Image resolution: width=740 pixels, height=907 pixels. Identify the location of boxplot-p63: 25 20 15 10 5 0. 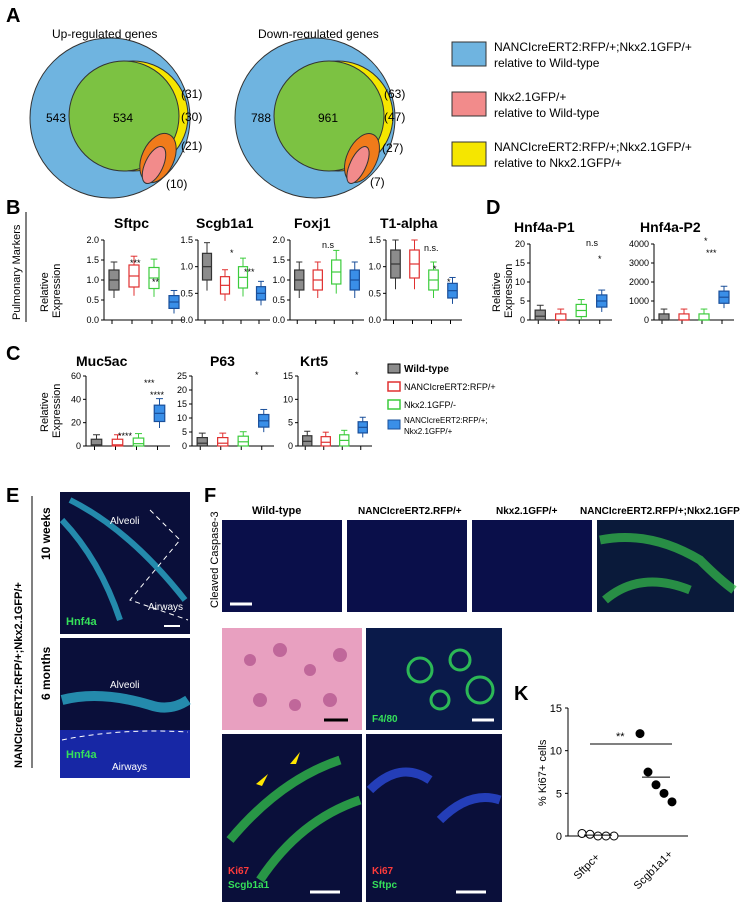
(225, 411).